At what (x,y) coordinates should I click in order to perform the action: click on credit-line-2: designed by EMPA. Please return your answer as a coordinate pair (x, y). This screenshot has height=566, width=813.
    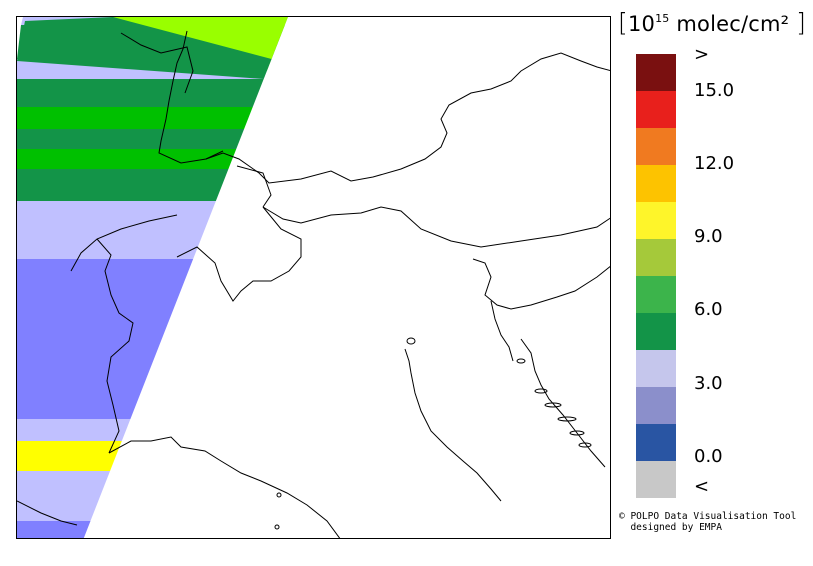
    Looking at the image, I should click on (670, 527).